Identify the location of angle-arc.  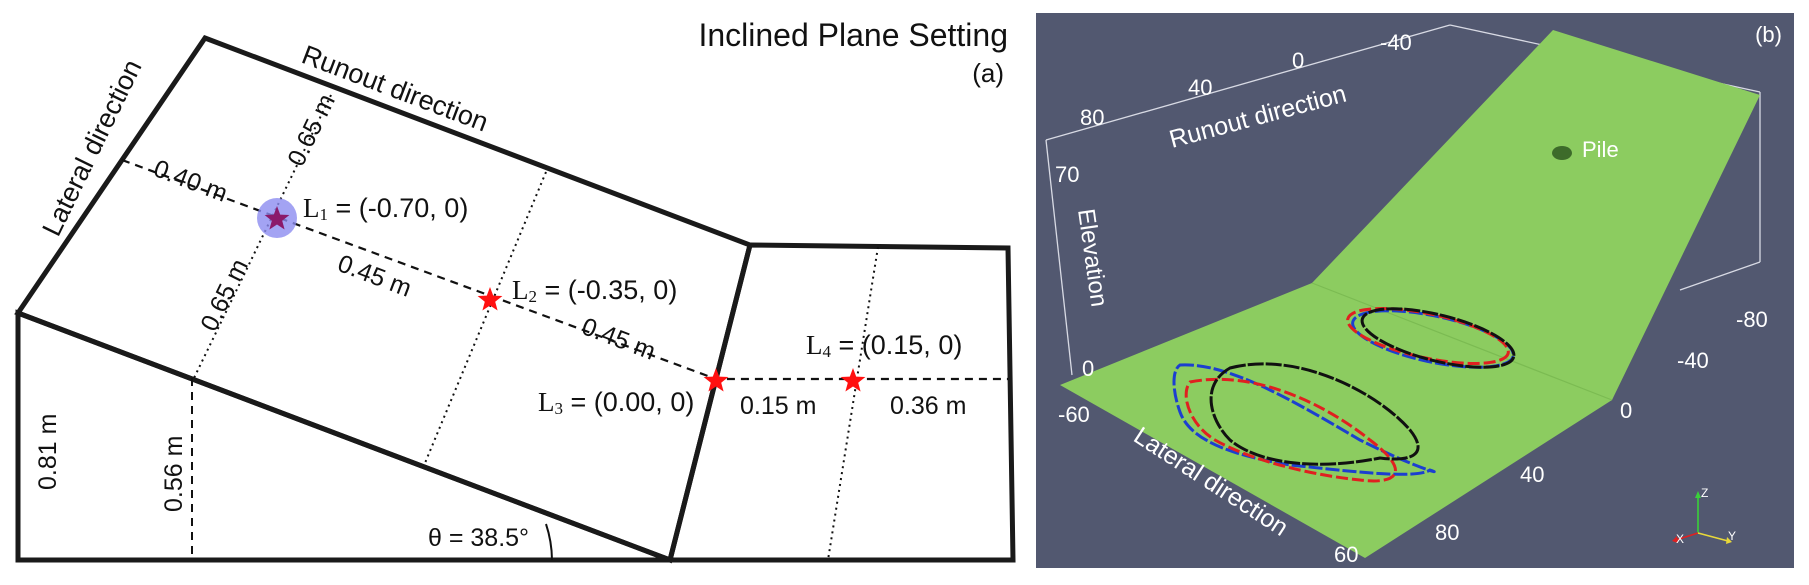
(549, 542).